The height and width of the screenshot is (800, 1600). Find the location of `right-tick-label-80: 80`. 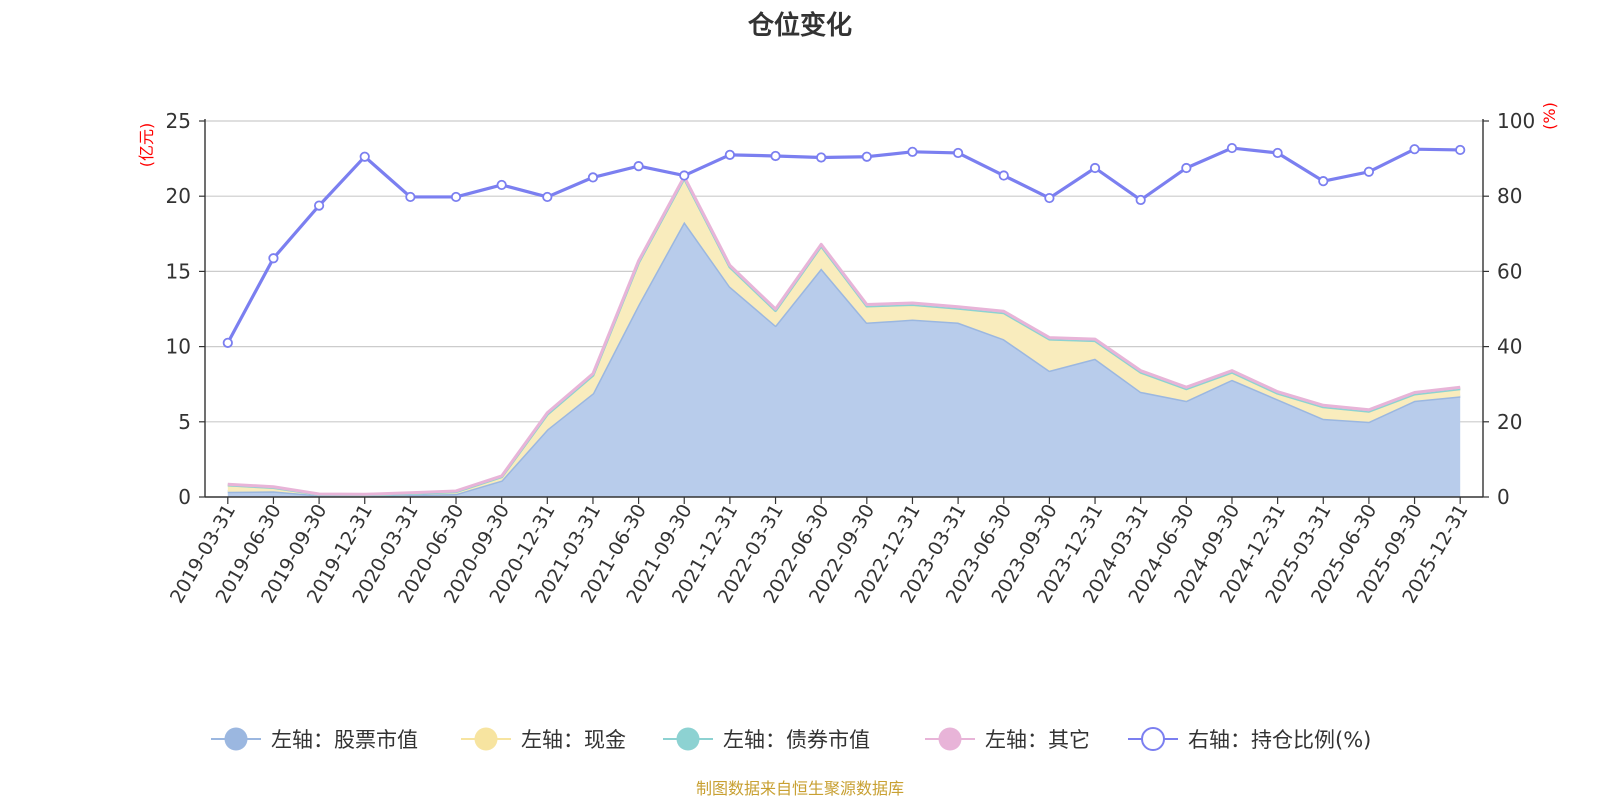

right-tick-label-80: 80 is located at coordinates (1509, 196).